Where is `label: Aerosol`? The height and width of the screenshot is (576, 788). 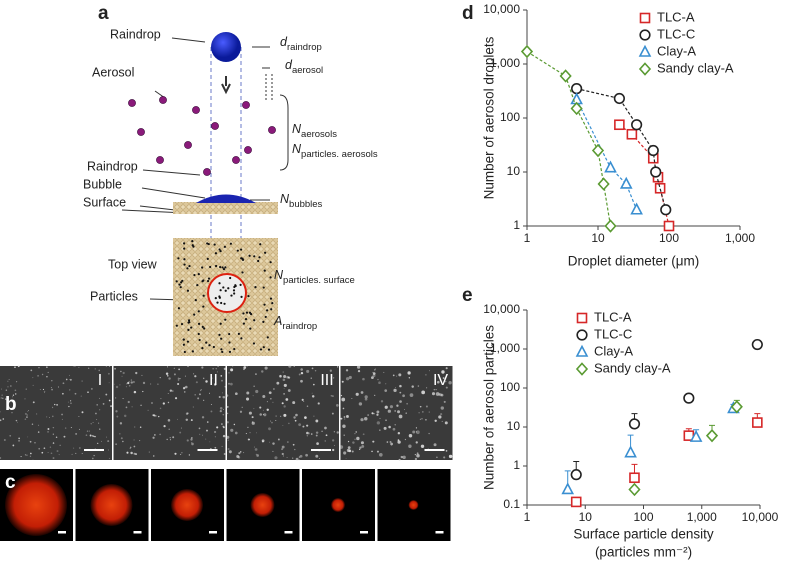
label: Aerosol is located at coordinates (113, 72).